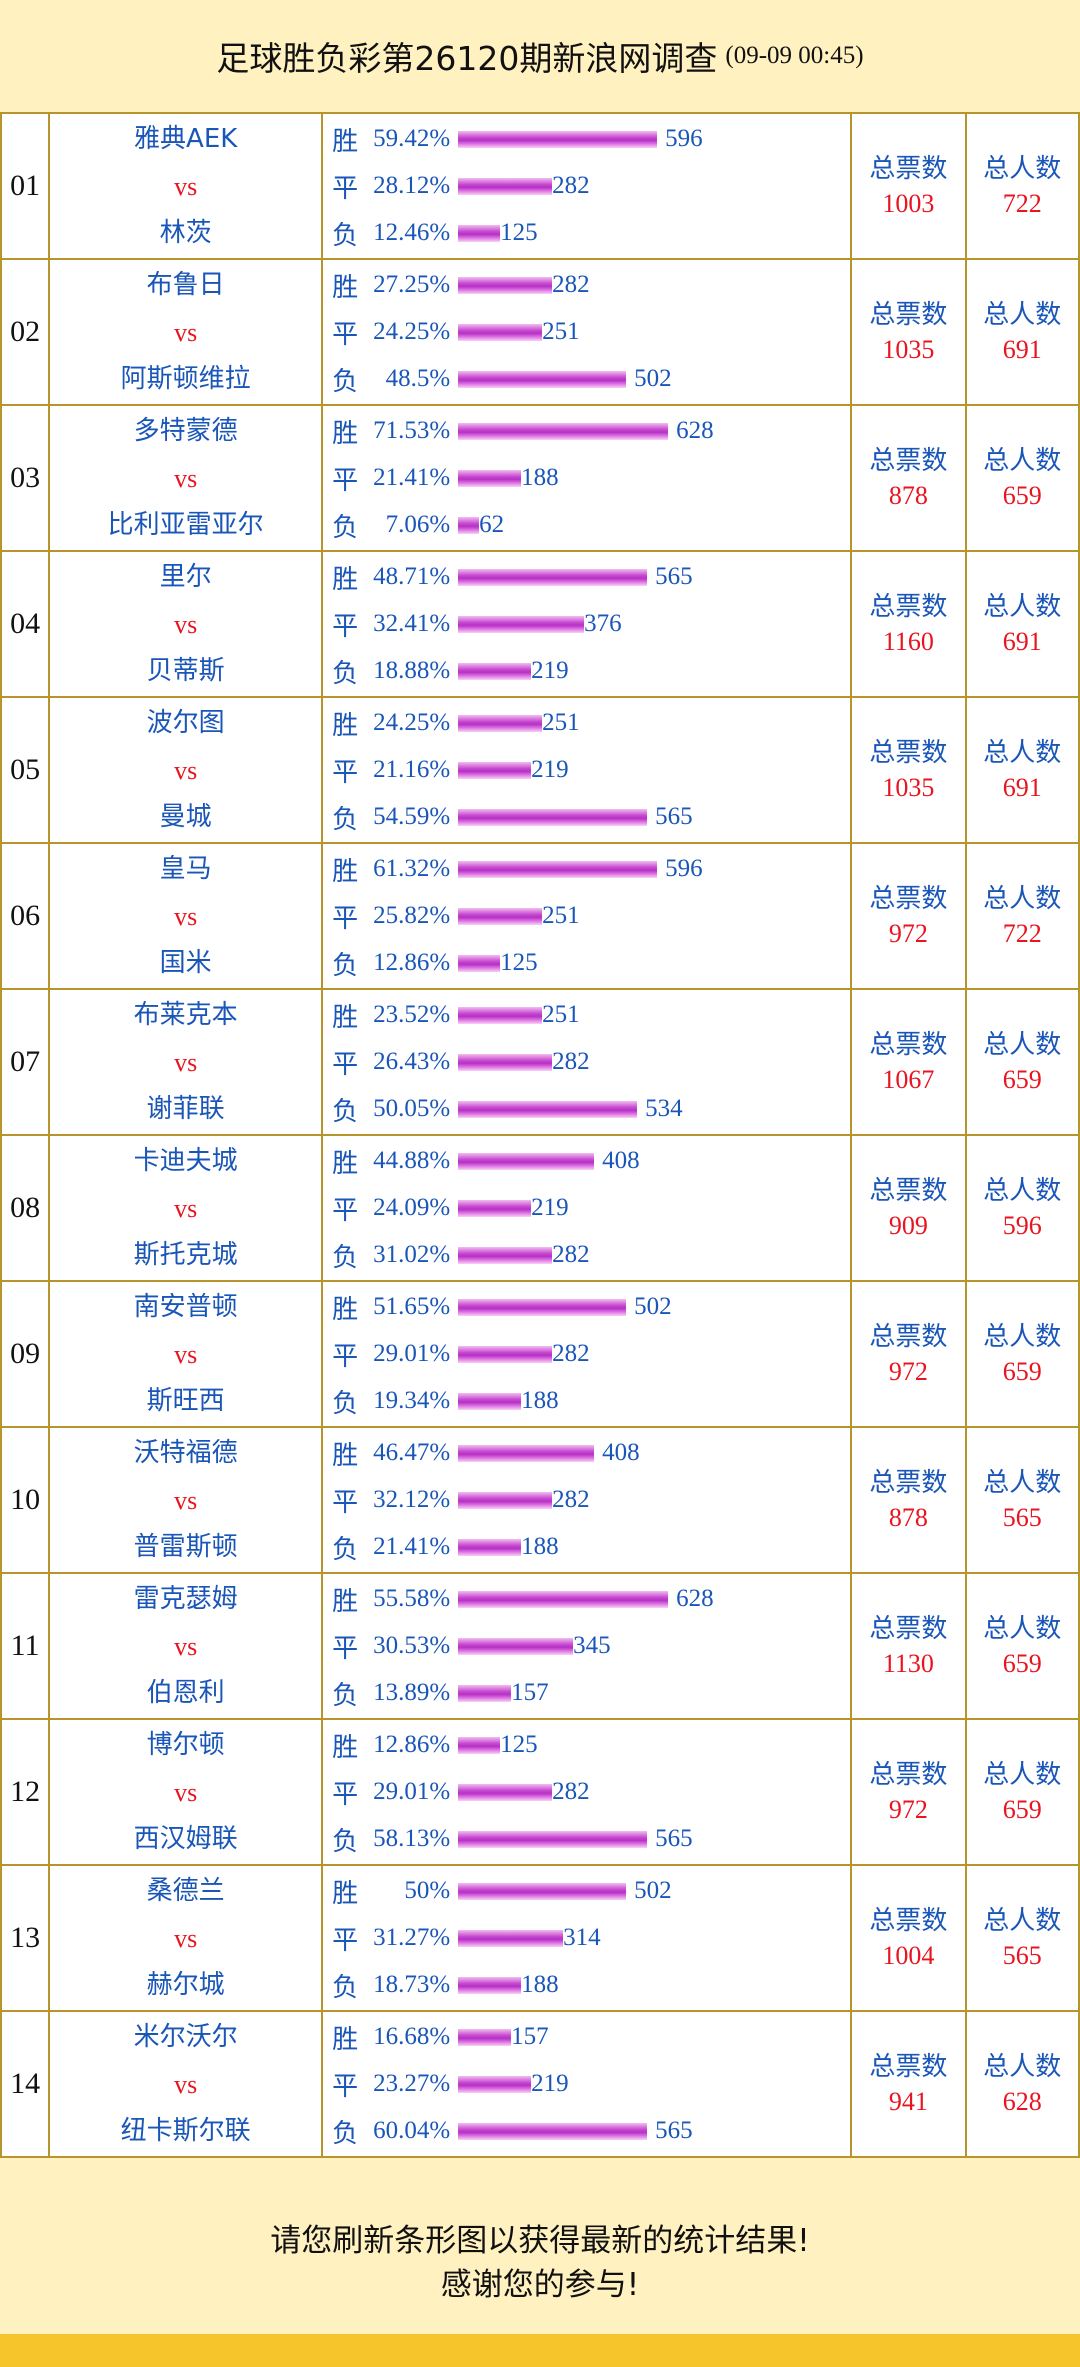 This screenshot has height=2367, width=1080. What do you see at coordinates (586, 2037) in the screenshot?
I see `win-row: 胜 16.68% 157` at bounding box center [586, 2037].